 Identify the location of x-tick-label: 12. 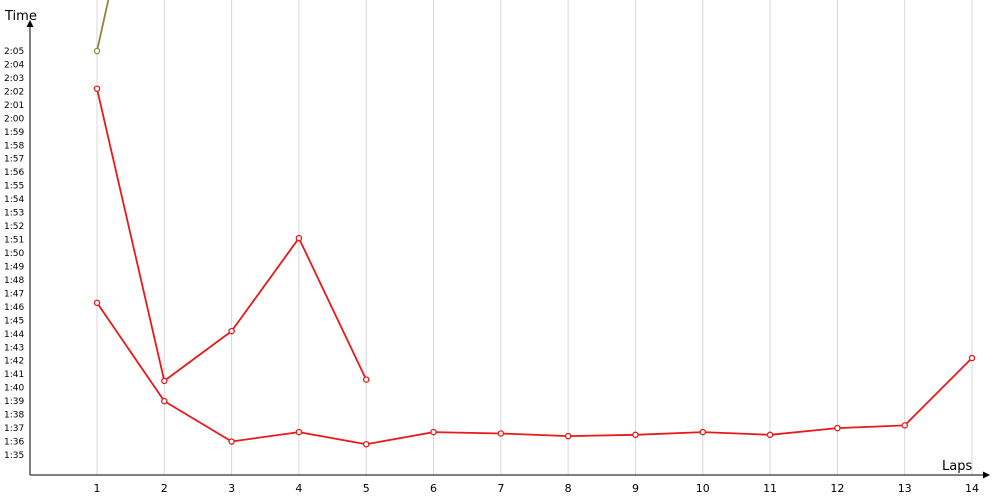
(837, 488).